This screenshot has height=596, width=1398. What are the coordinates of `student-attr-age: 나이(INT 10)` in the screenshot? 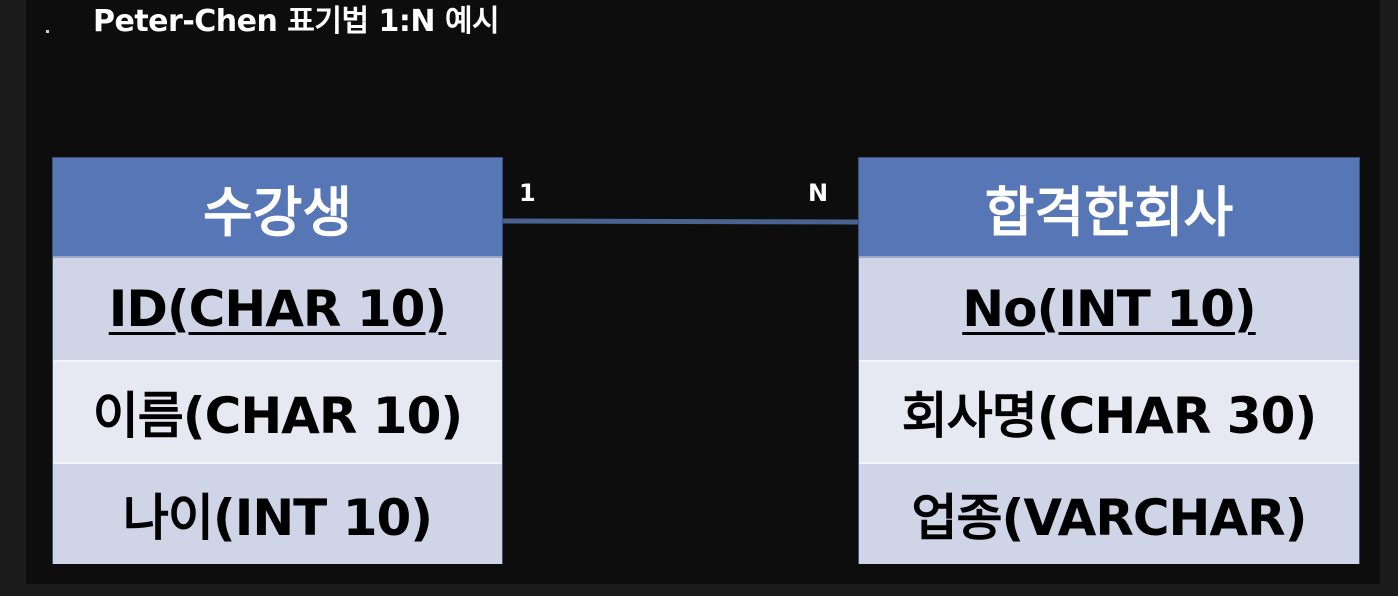 It's located at (277, 513).